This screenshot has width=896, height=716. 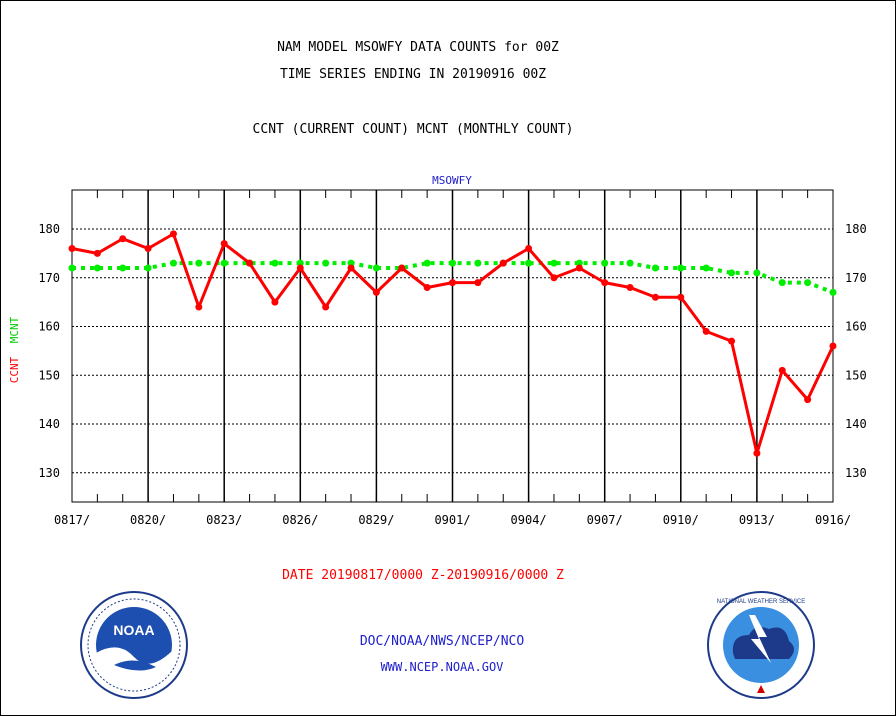 I want to click on x-tick-label: 0823/, so click(x=224, y=520).